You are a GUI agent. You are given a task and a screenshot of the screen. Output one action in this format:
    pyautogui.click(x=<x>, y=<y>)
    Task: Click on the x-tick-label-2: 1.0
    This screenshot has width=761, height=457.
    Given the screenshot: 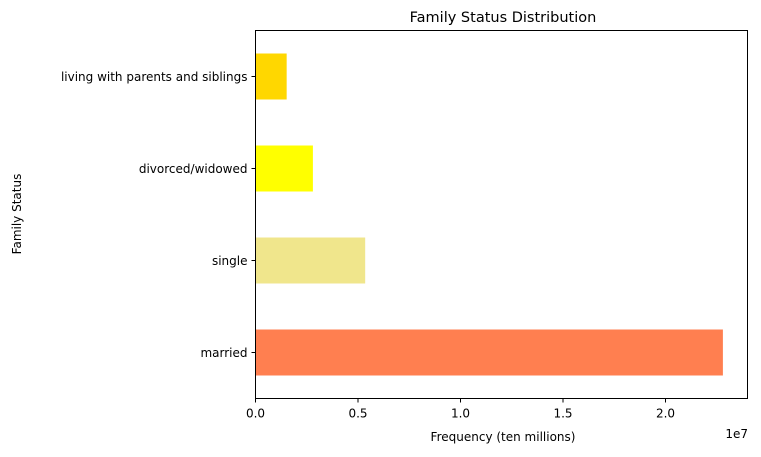 What is the action you would take?
    pyautogui.click(x=460, y=414)
    